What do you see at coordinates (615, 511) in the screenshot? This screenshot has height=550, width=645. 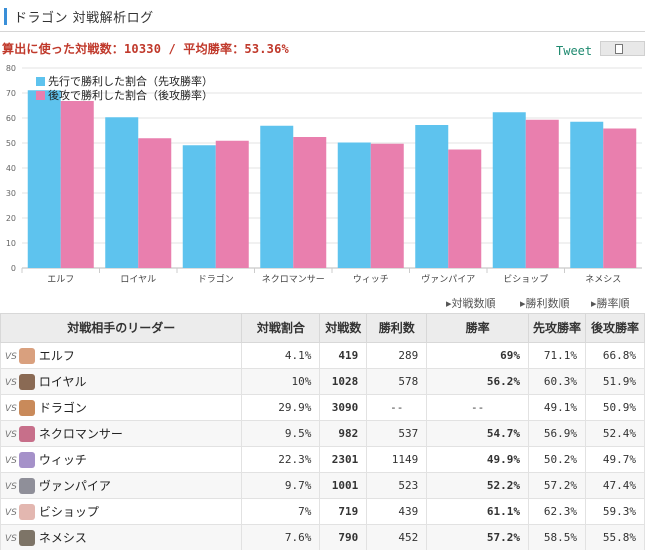 I see `second-rate-cell: 59.3%` at bounding box center [615, 511].